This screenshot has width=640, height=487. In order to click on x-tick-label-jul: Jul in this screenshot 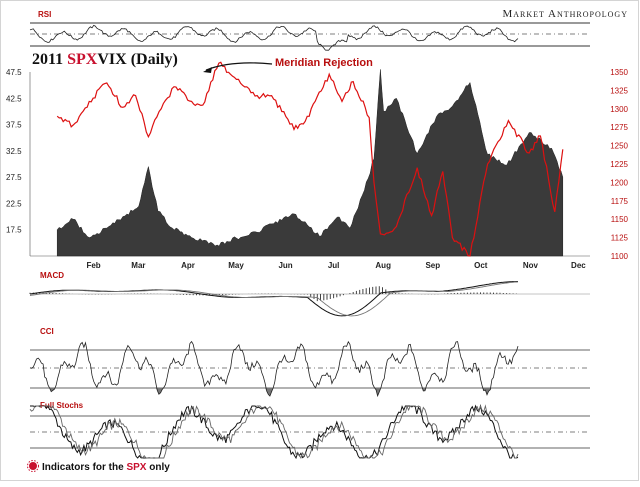, I will do `click(334, 265)`.